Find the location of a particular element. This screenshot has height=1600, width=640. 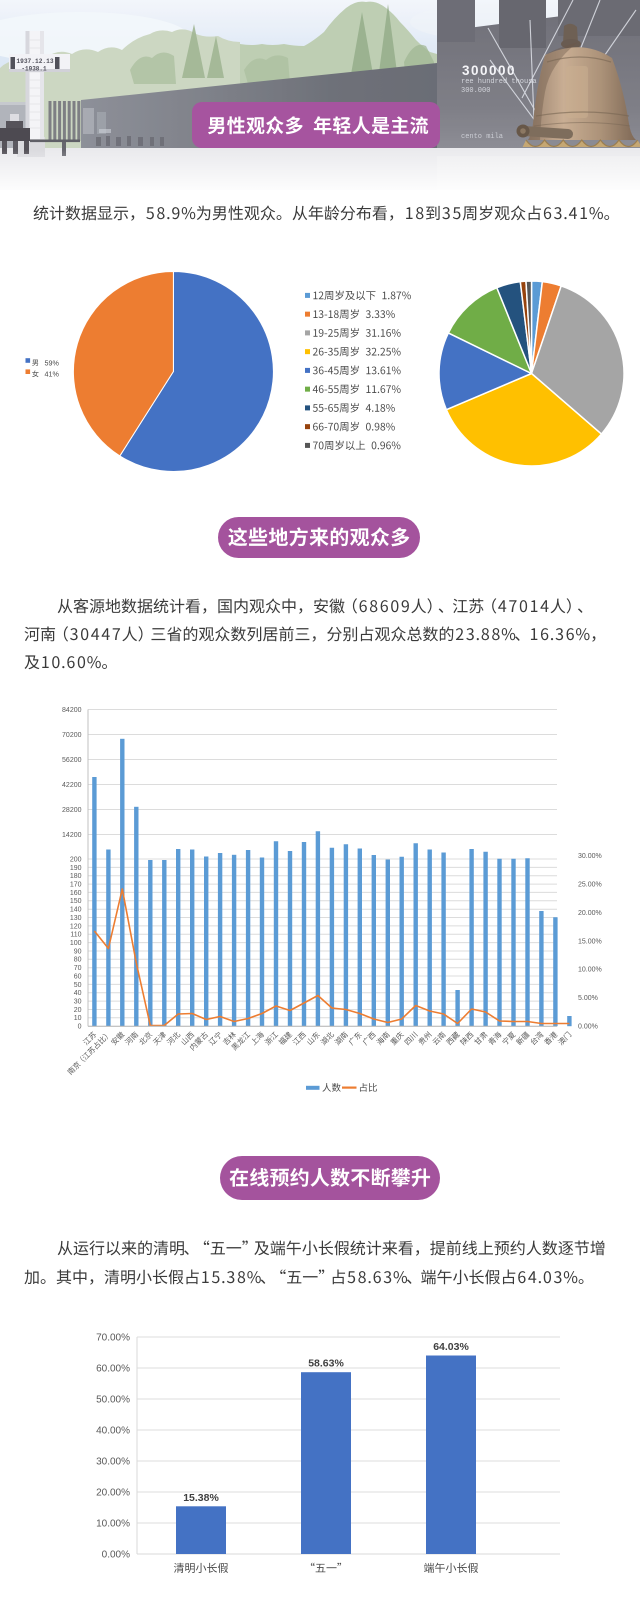

svg-text: 58.63% is located at coordinates (326, 1364).